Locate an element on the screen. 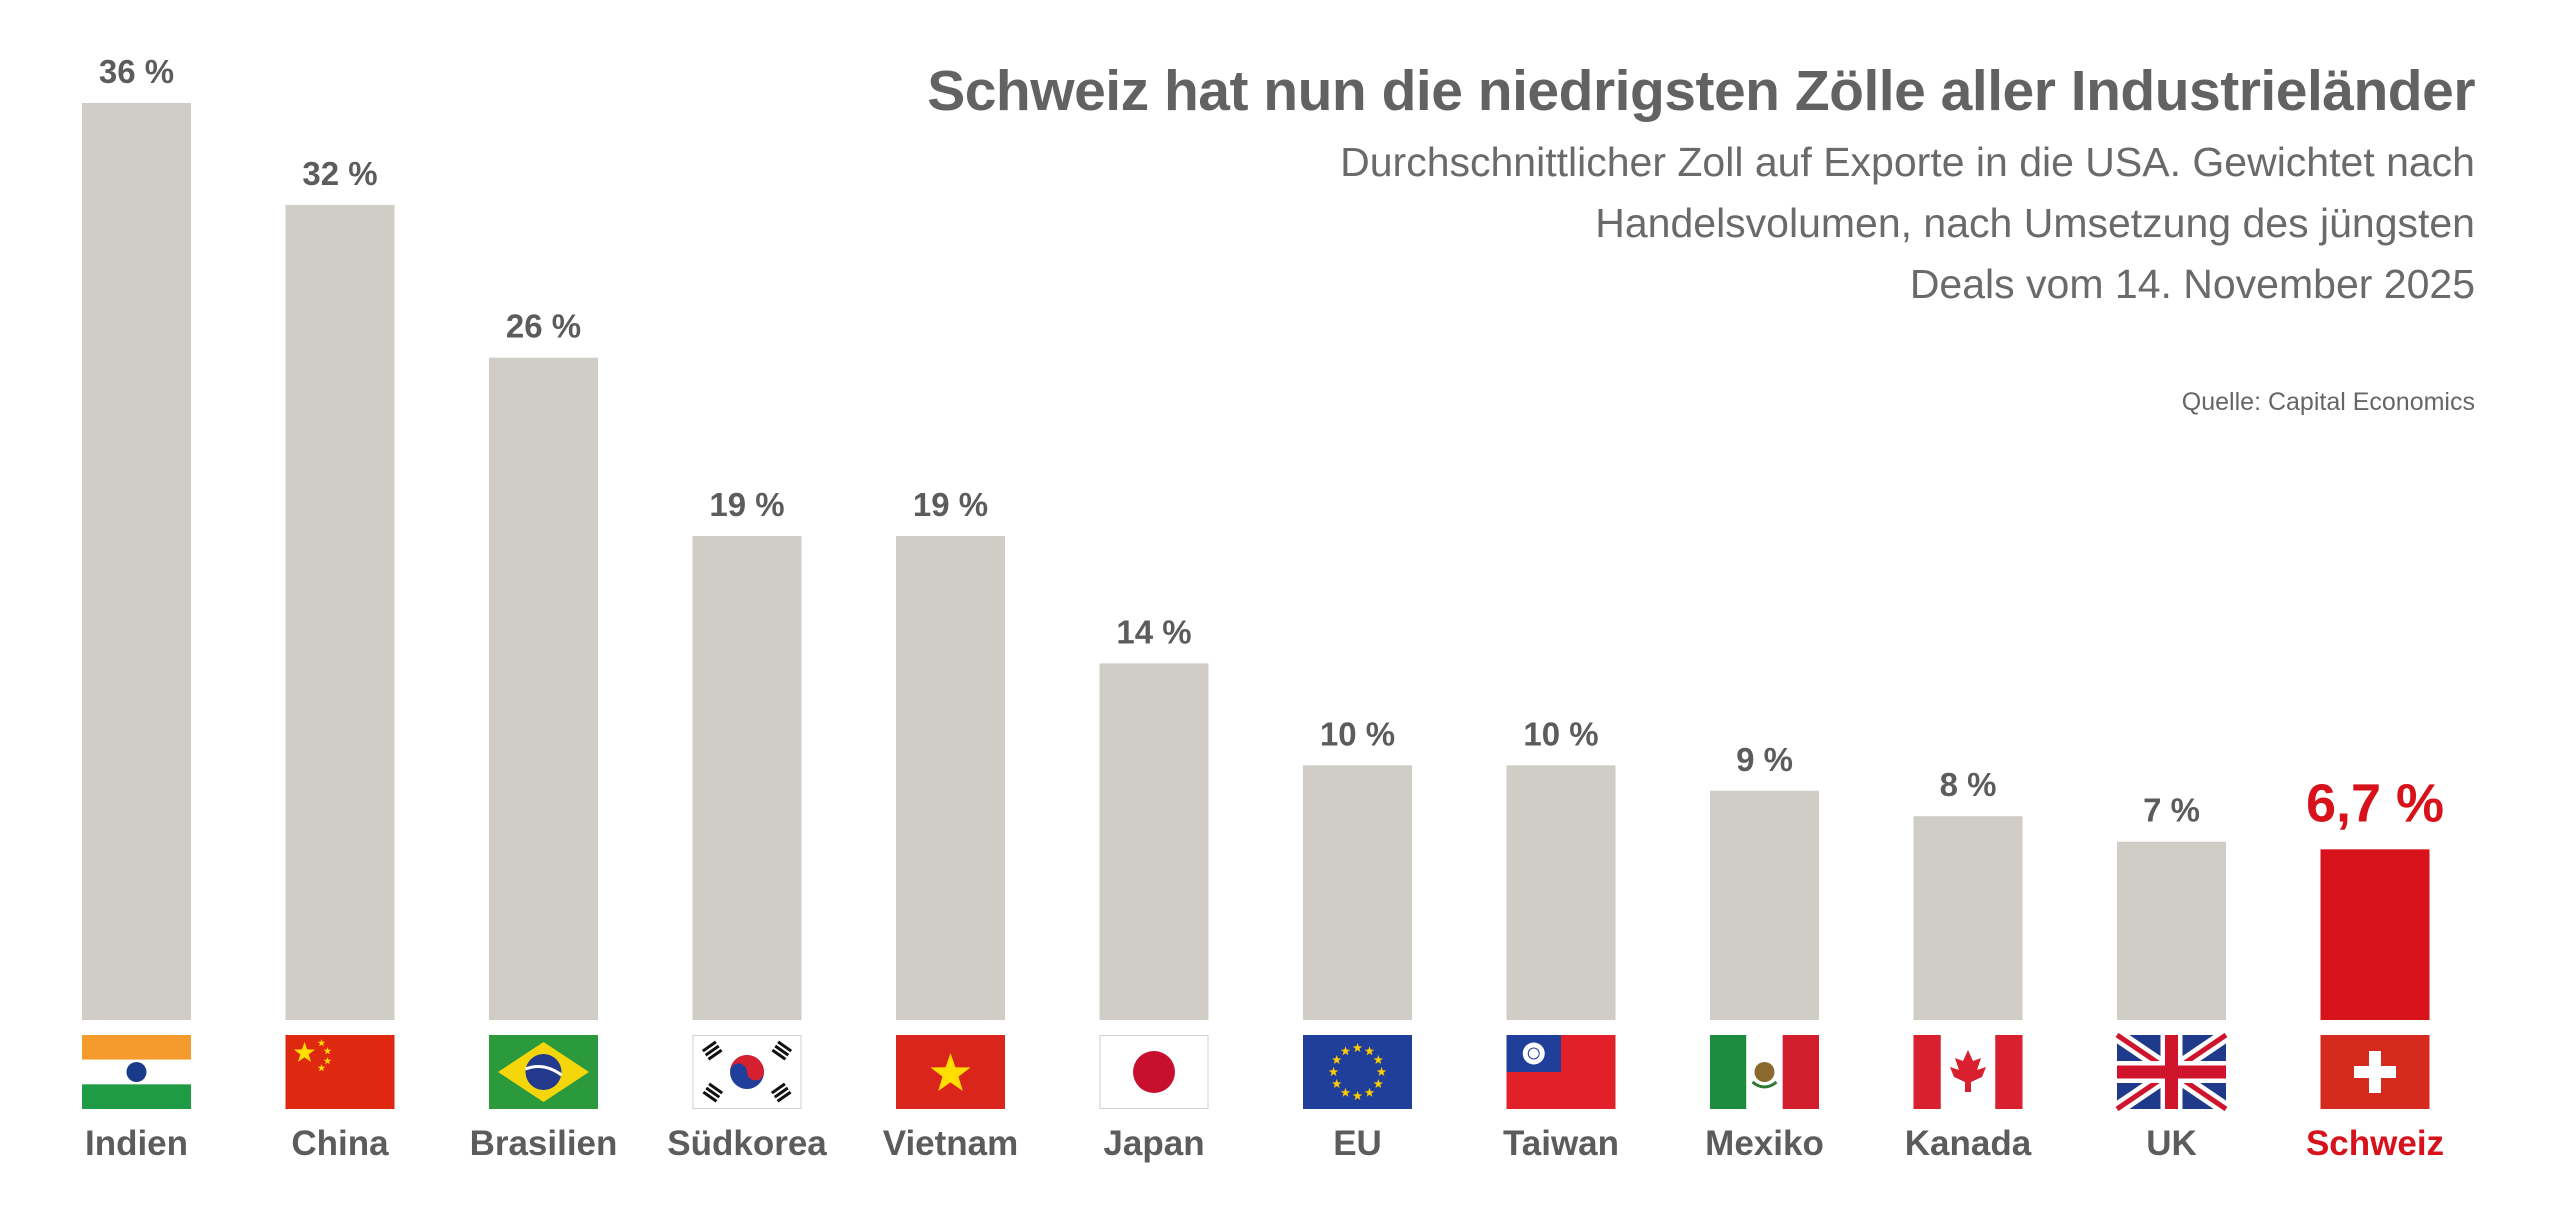  source-note: Quelle: Capital Economics is located at coordinates (2328, 402).